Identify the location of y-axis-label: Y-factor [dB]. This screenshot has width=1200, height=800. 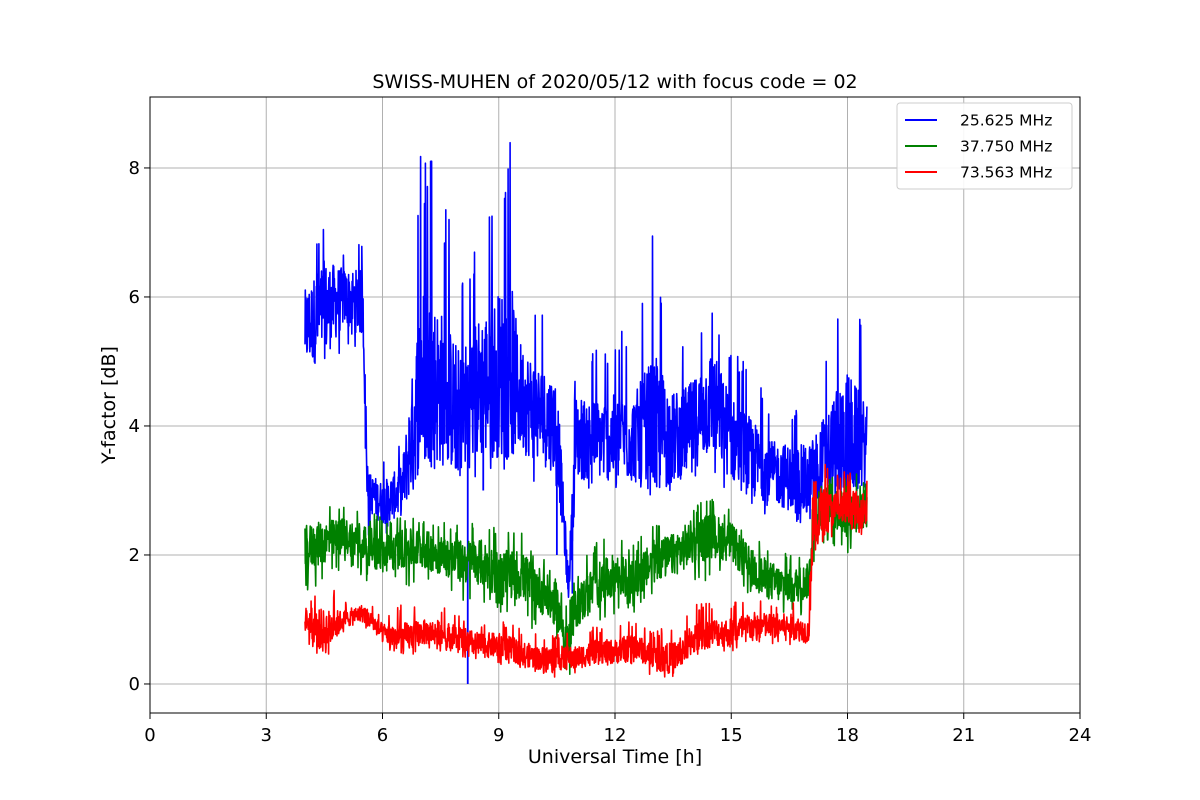
(109, 405).